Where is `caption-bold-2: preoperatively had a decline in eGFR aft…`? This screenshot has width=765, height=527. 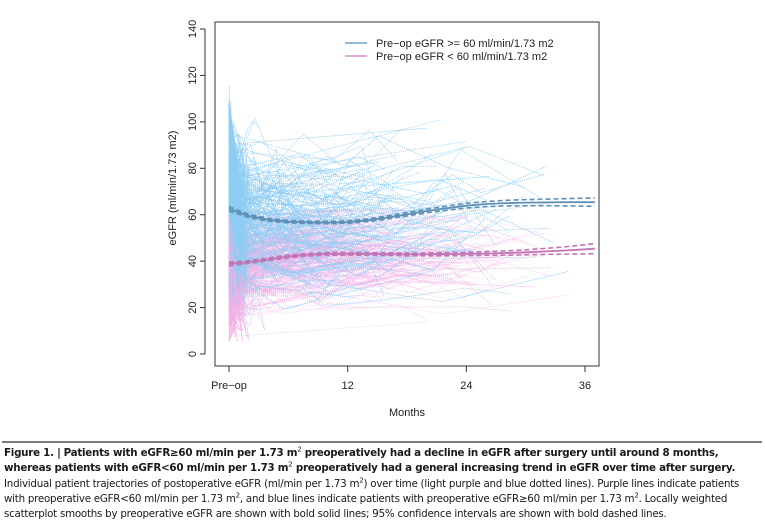 caption-bold-2: preoperatively had a decline in eGFR aft… is located at coordinates (361, 461).